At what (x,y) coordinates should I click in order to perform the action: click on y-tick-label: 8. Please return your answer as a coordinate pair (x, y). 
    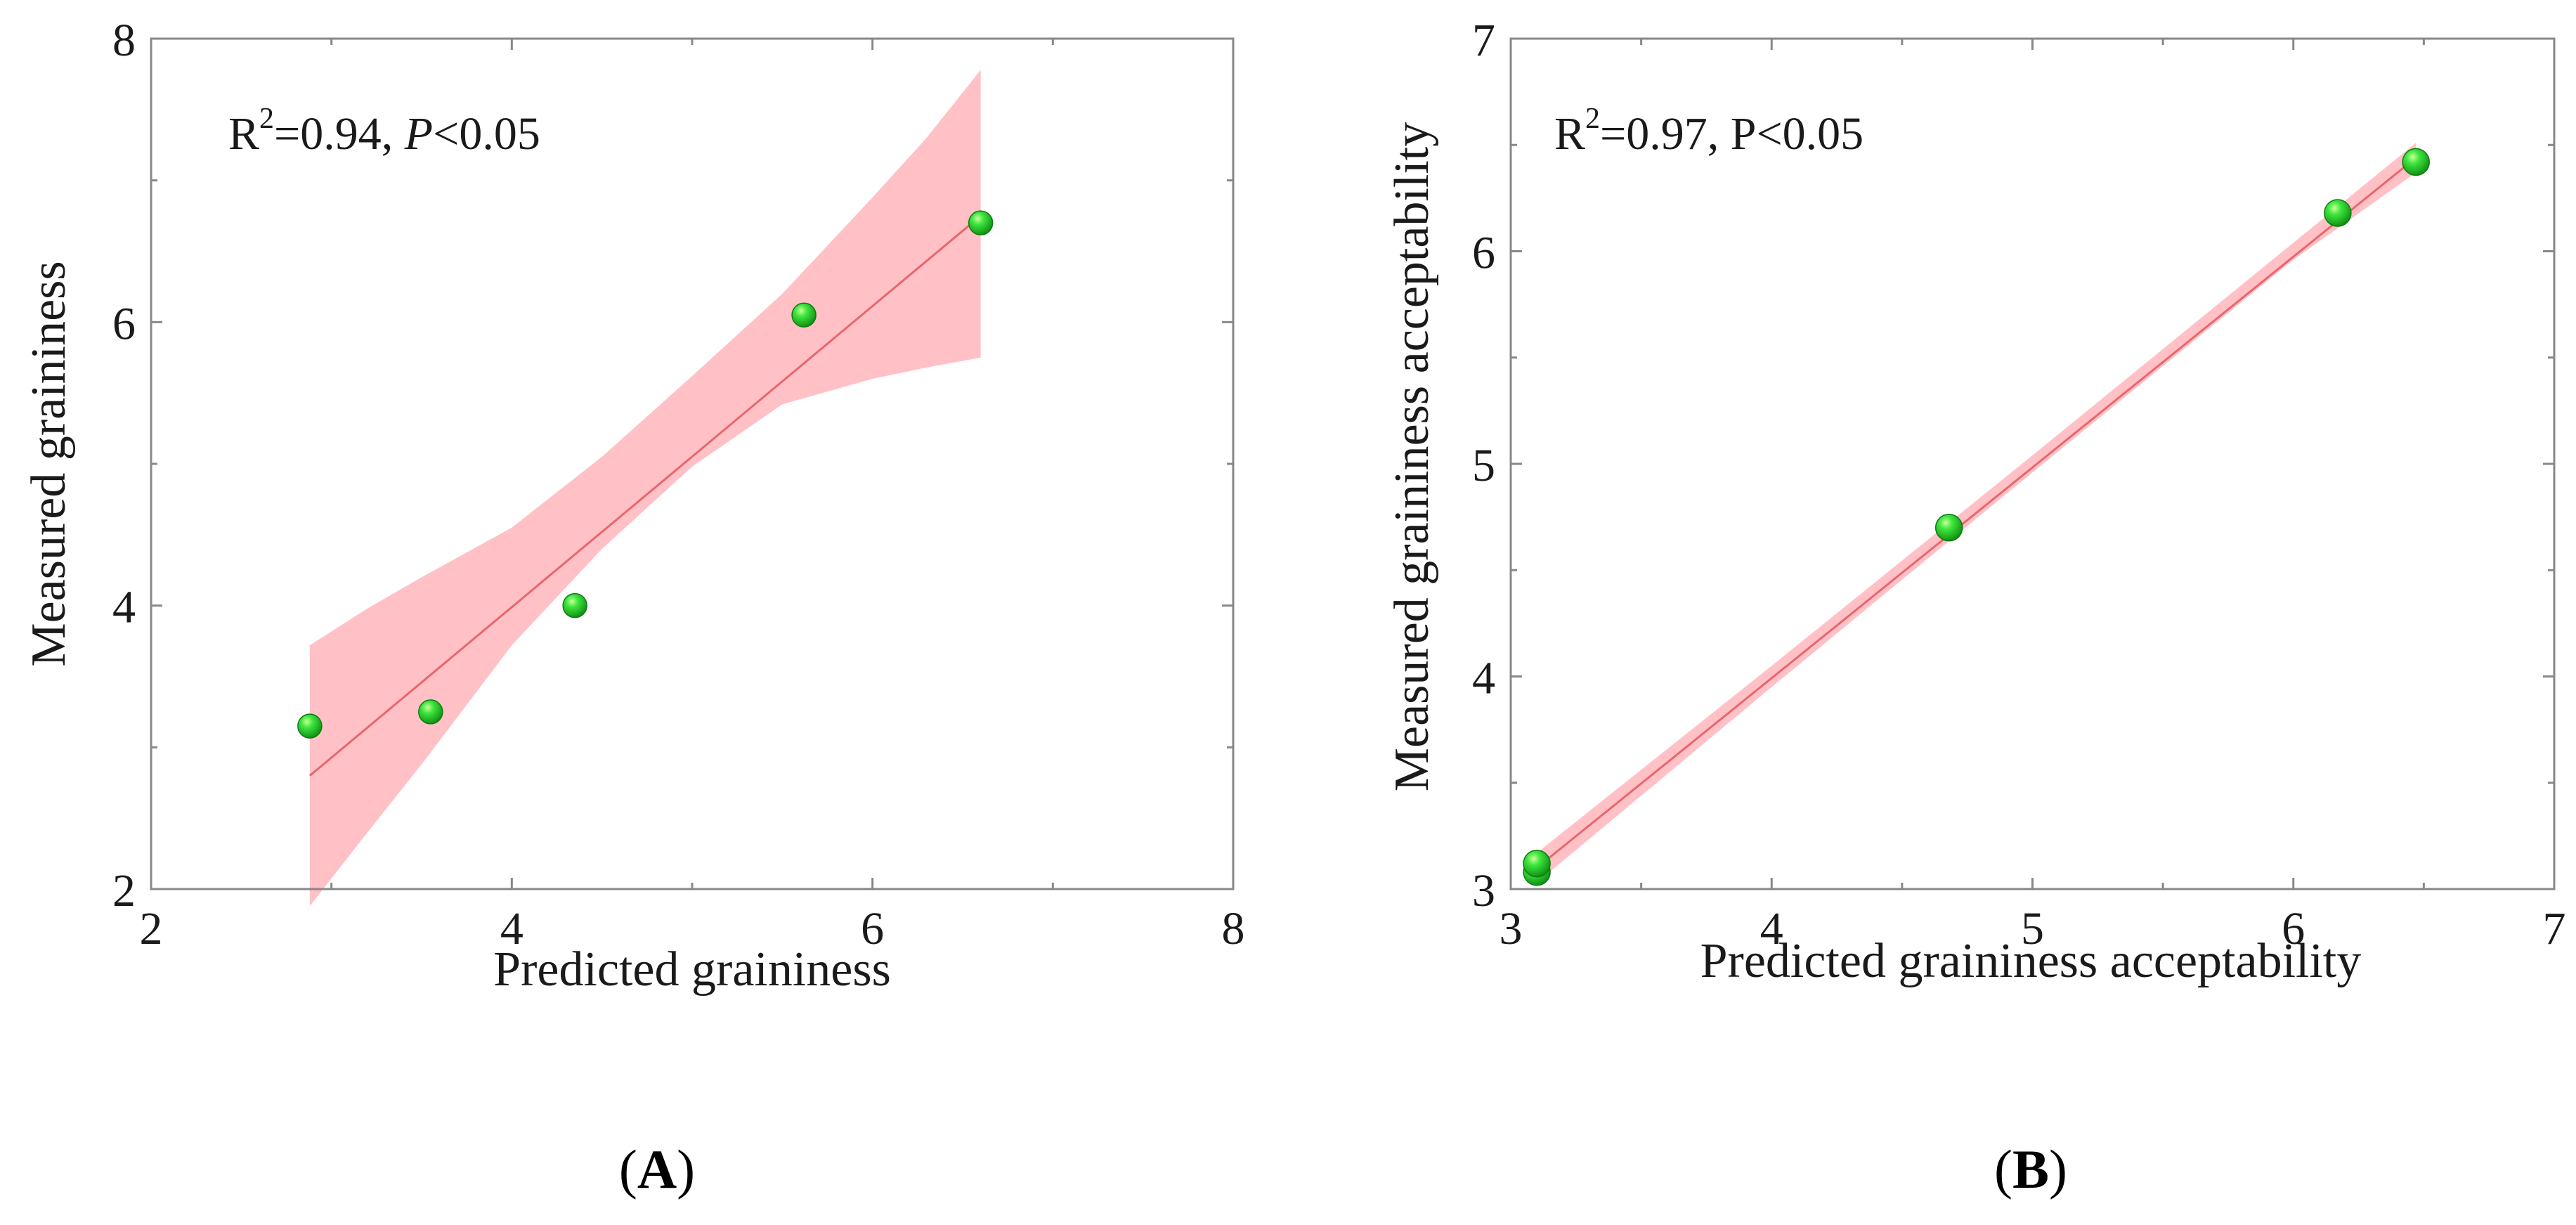
    Looking at the image, I should click on (124, 40).